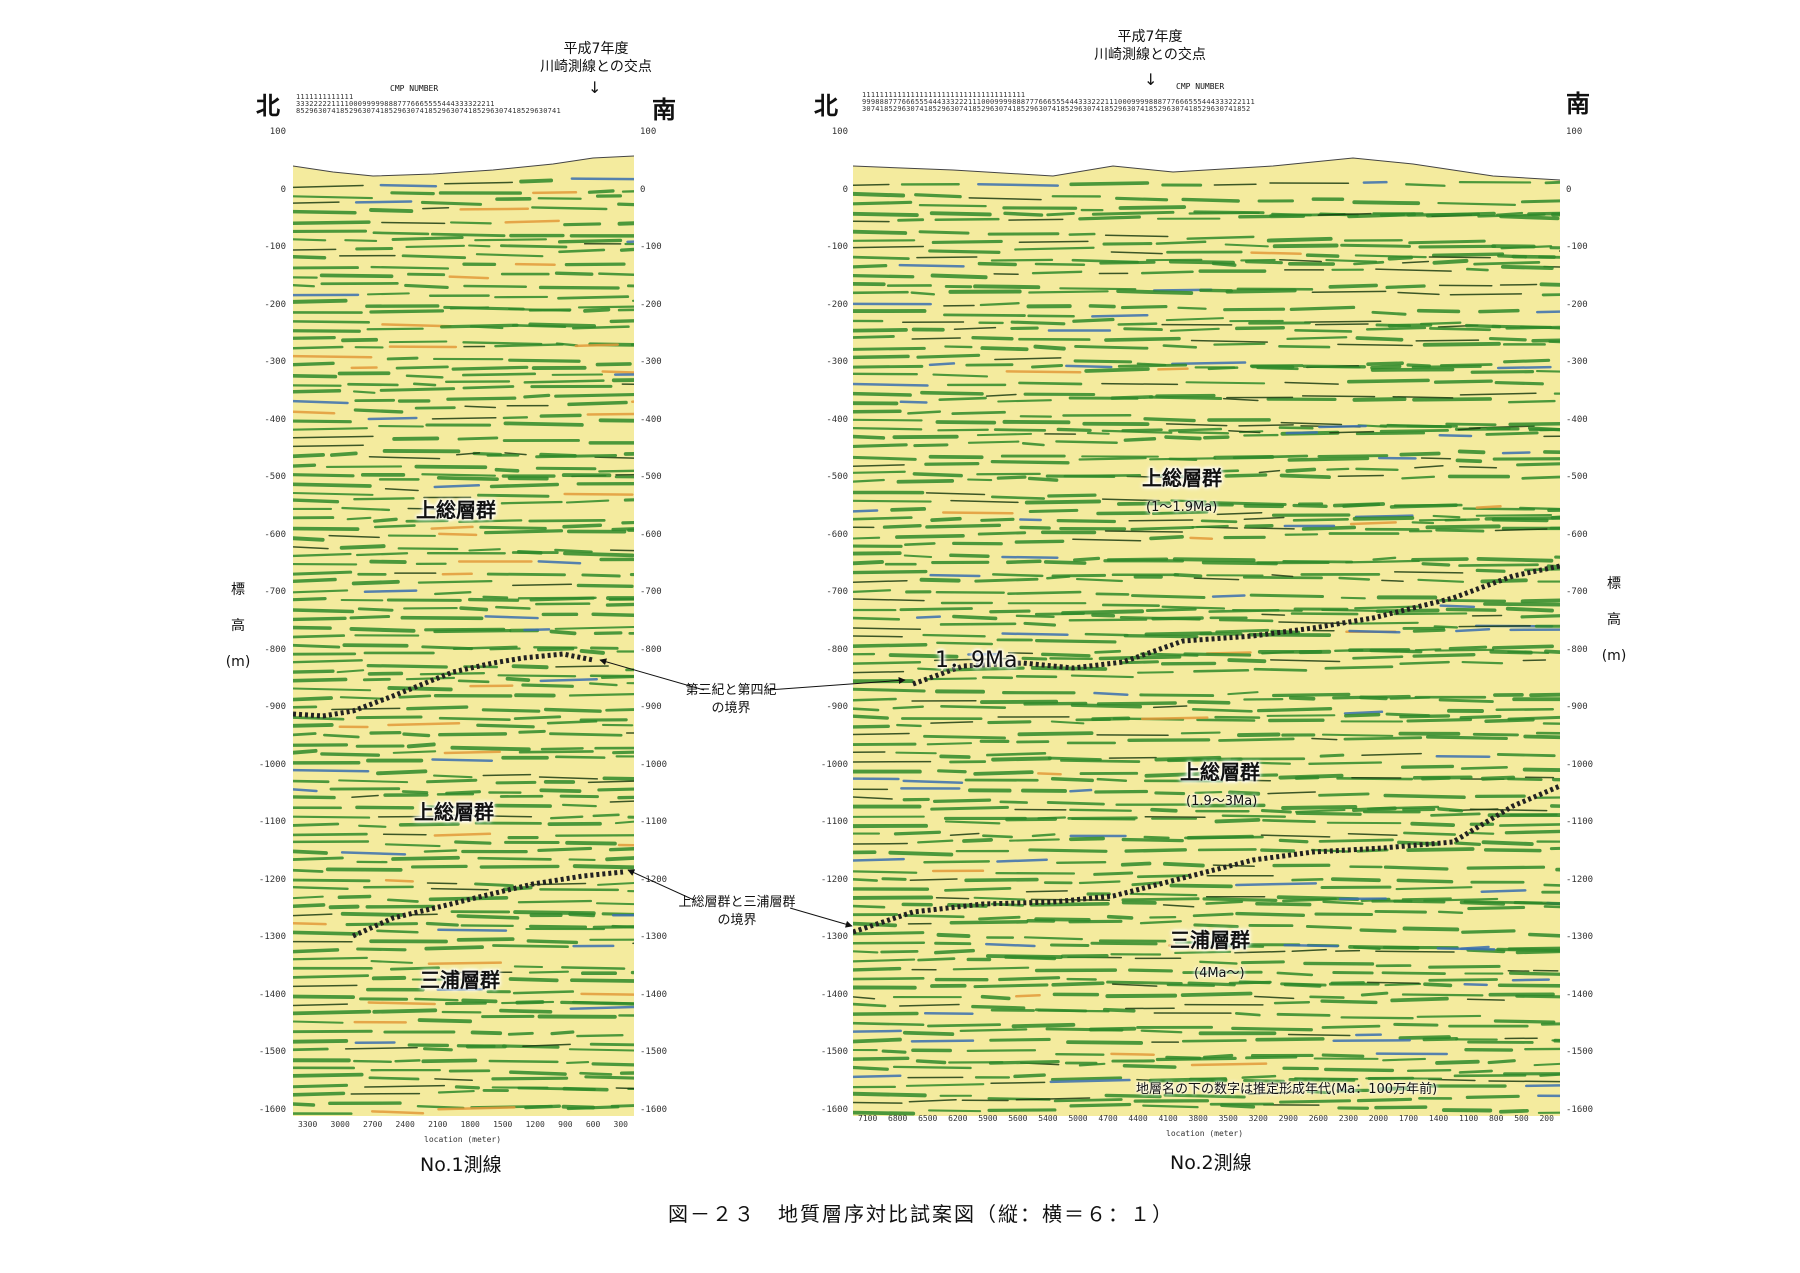 The width and height of the screenshot is (1800, 1273). I want to click on location-tick: 1100, so click(1468, 1118).